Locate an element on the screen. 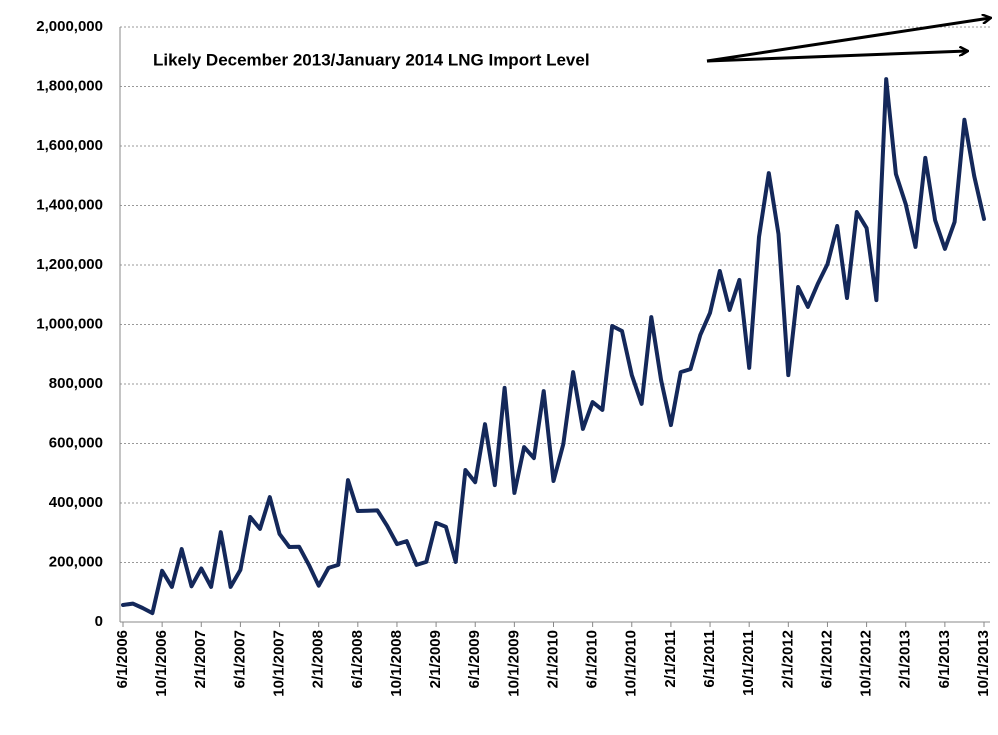 The width and height of the screenshot is (998, 735). x-tick-label: 2/1/2012 is located at coordinates (787, 659).